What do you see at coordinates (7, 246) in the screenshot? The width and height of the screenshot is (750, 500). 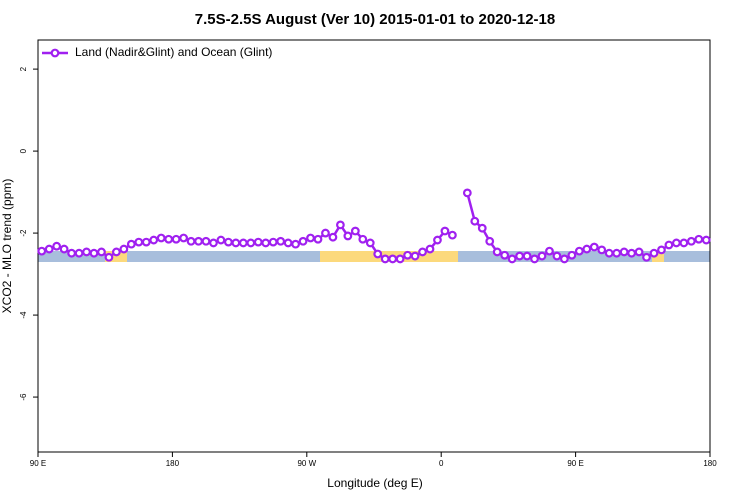 I see `y-axis-label: XCO2 - MLO trend (ppm)` at bounding box center [7, 246].